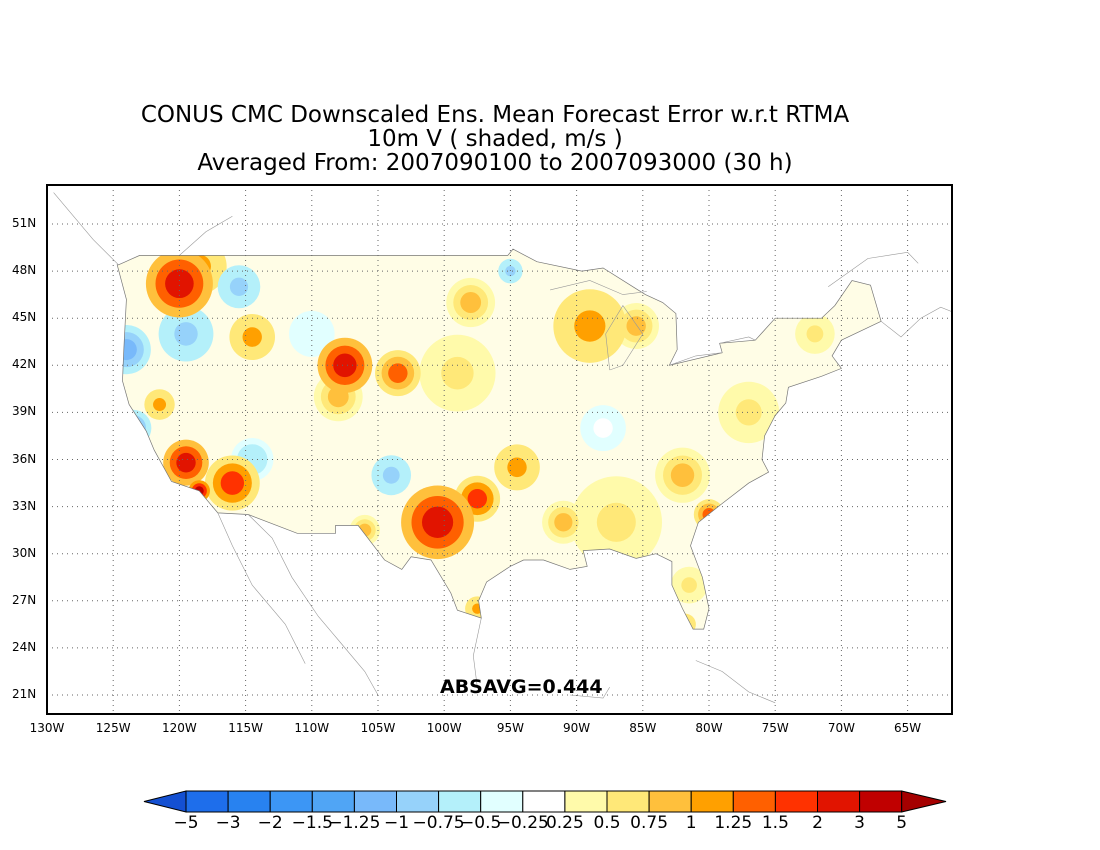 The height and width of the screenshot is (850, 1100). Describe the element at coordinates (378, 728) in the screenshot. I see `longitude-label: 105W` at that location.